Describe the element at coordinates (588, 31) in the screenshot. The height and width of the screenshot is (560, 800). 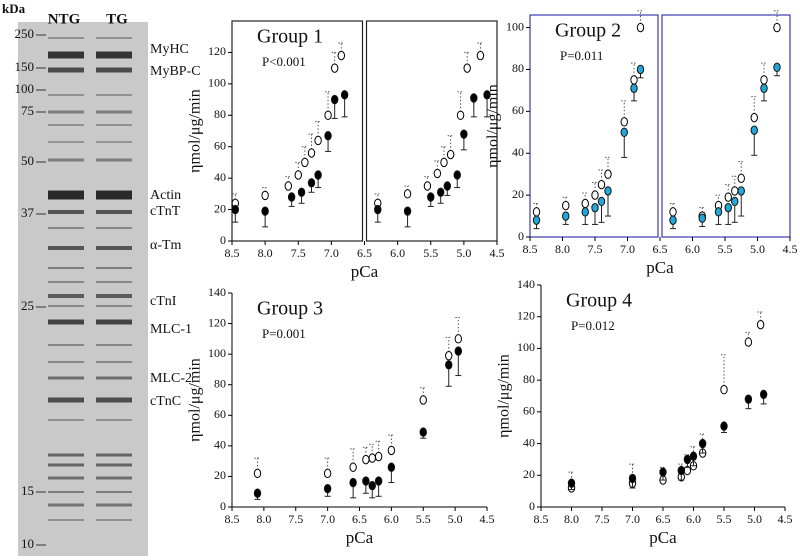
I see `chart-title: Group 2` at that location.